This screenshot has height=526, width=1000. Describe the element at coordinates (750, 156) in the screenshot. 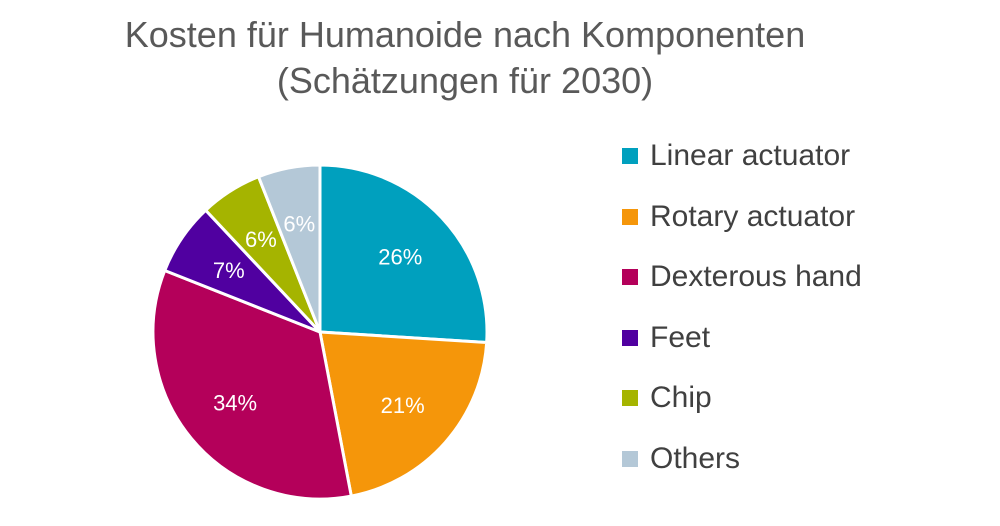

I see `legend-label-linear-actuator: Linear actuator` at that location.